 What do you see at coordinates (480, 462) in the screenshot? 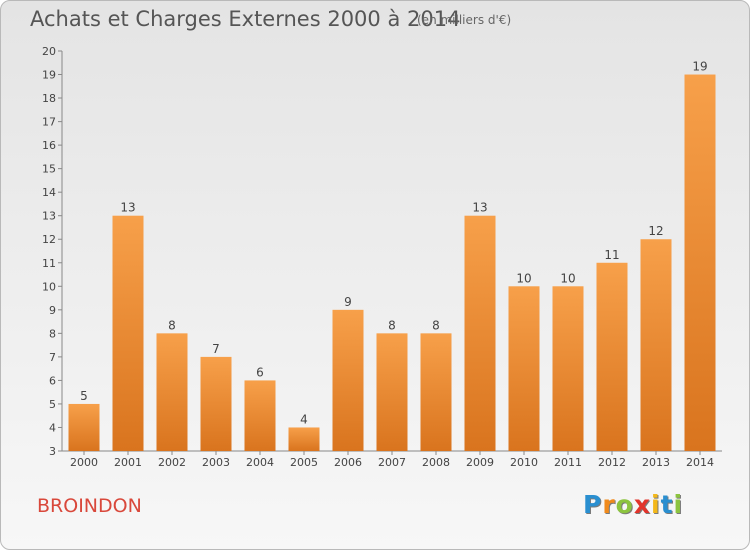
I see `x-tick-label: 2009` at bounding box center [480, 462].